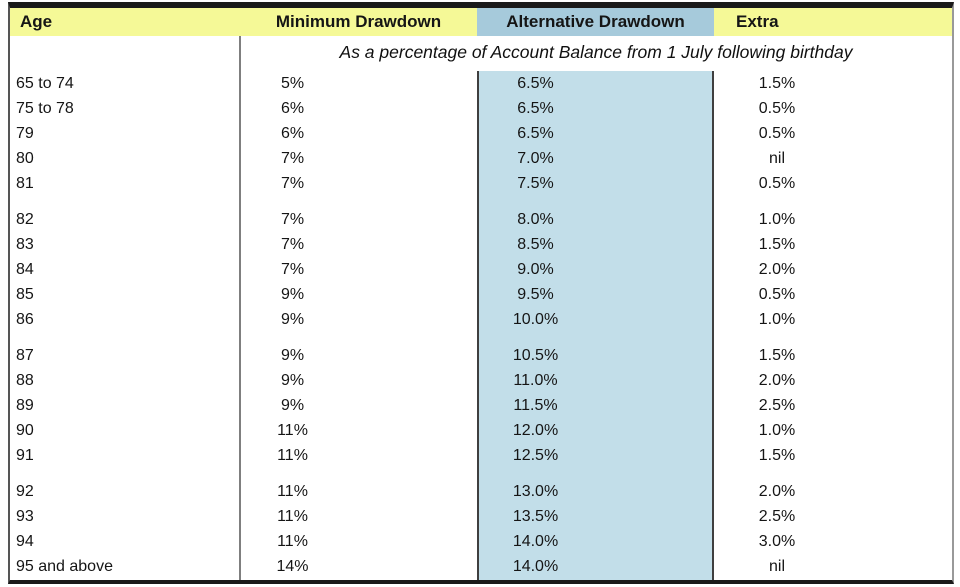  I want to click on alternative-drawdown-cell: 11.0%, so click(535, 380).